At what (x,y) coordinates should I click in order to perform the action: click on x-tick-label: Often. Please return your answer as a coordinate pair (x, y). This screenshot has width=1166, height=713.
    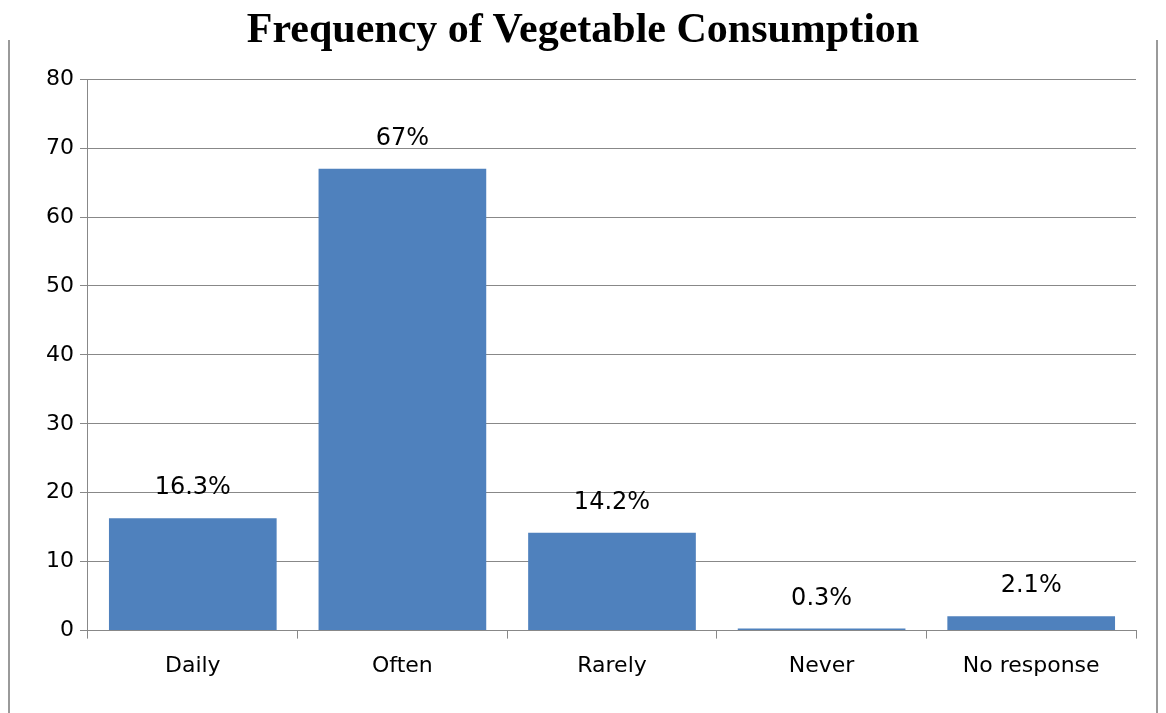
    Looking at the image, I should click on (402, 664).